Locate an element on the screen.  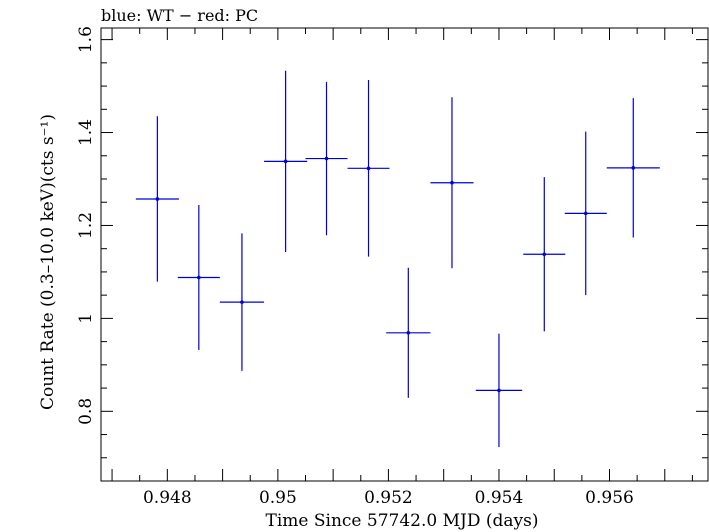
y-tick-labels: 0.8 1 1.2 1.4 1.6 is located at coordinates (86, 225).